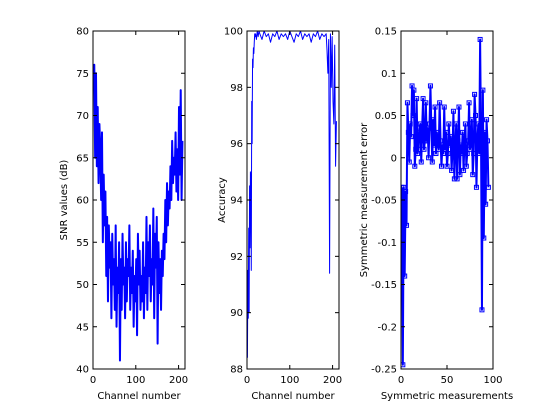 This screenshot has width=553, height=414. I want to click on y-tick-label: -0.25, so click(384, 370).